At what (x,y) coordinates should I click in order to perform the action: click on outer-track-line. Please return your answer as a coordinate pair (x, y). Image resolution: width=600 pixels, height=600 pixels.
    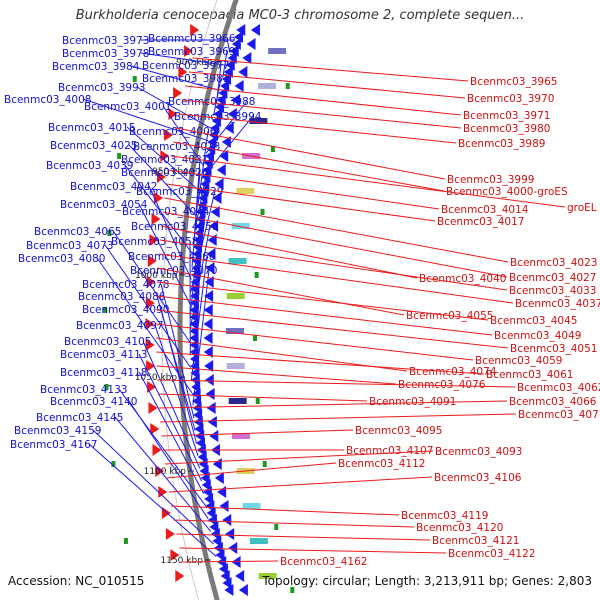
    Looking at the image, I should click on (189, 300).